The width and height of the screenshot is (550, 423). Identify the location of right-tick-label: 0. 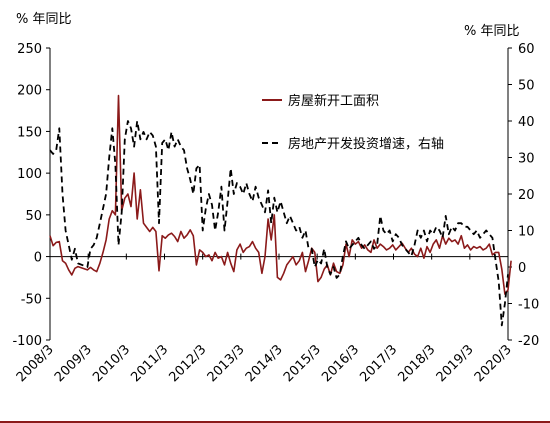
(522, 268).